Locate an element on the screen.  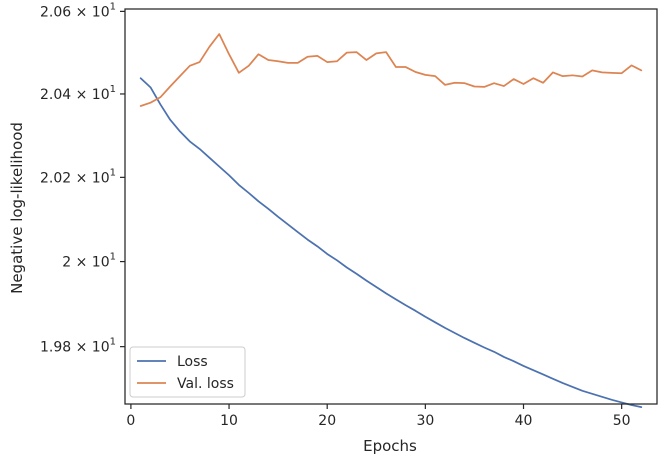
y-tick-label: 2 × 10¹ is located at coordinates (89, 261).